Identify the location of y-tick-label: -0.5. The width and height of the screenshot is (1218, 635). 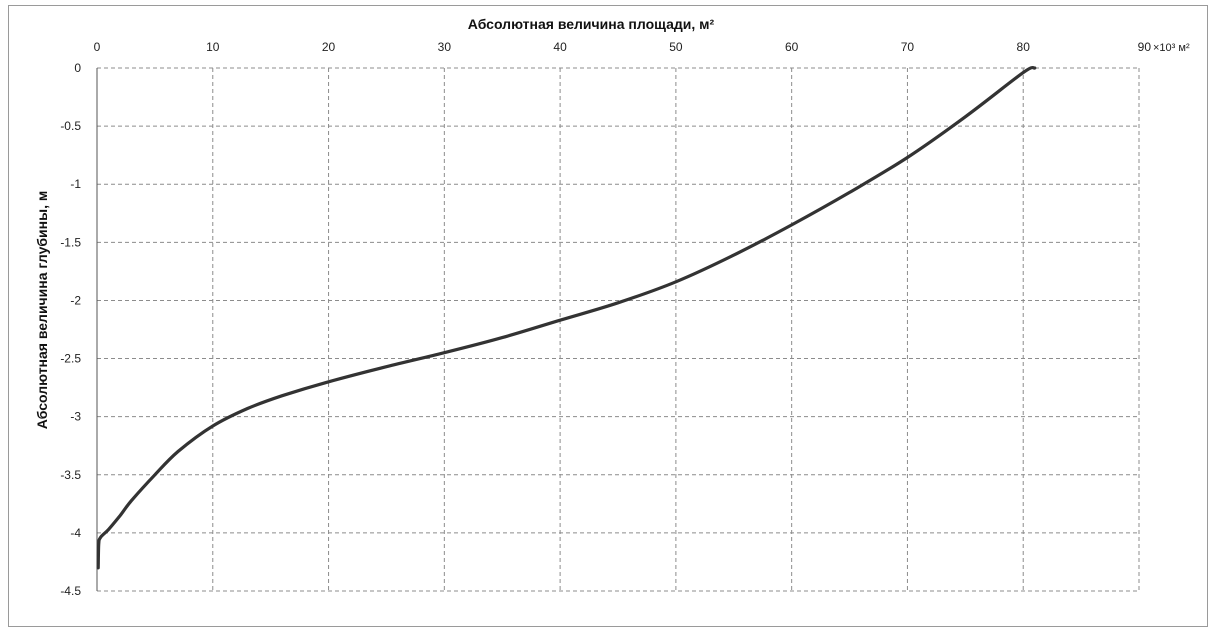
(70, 126).